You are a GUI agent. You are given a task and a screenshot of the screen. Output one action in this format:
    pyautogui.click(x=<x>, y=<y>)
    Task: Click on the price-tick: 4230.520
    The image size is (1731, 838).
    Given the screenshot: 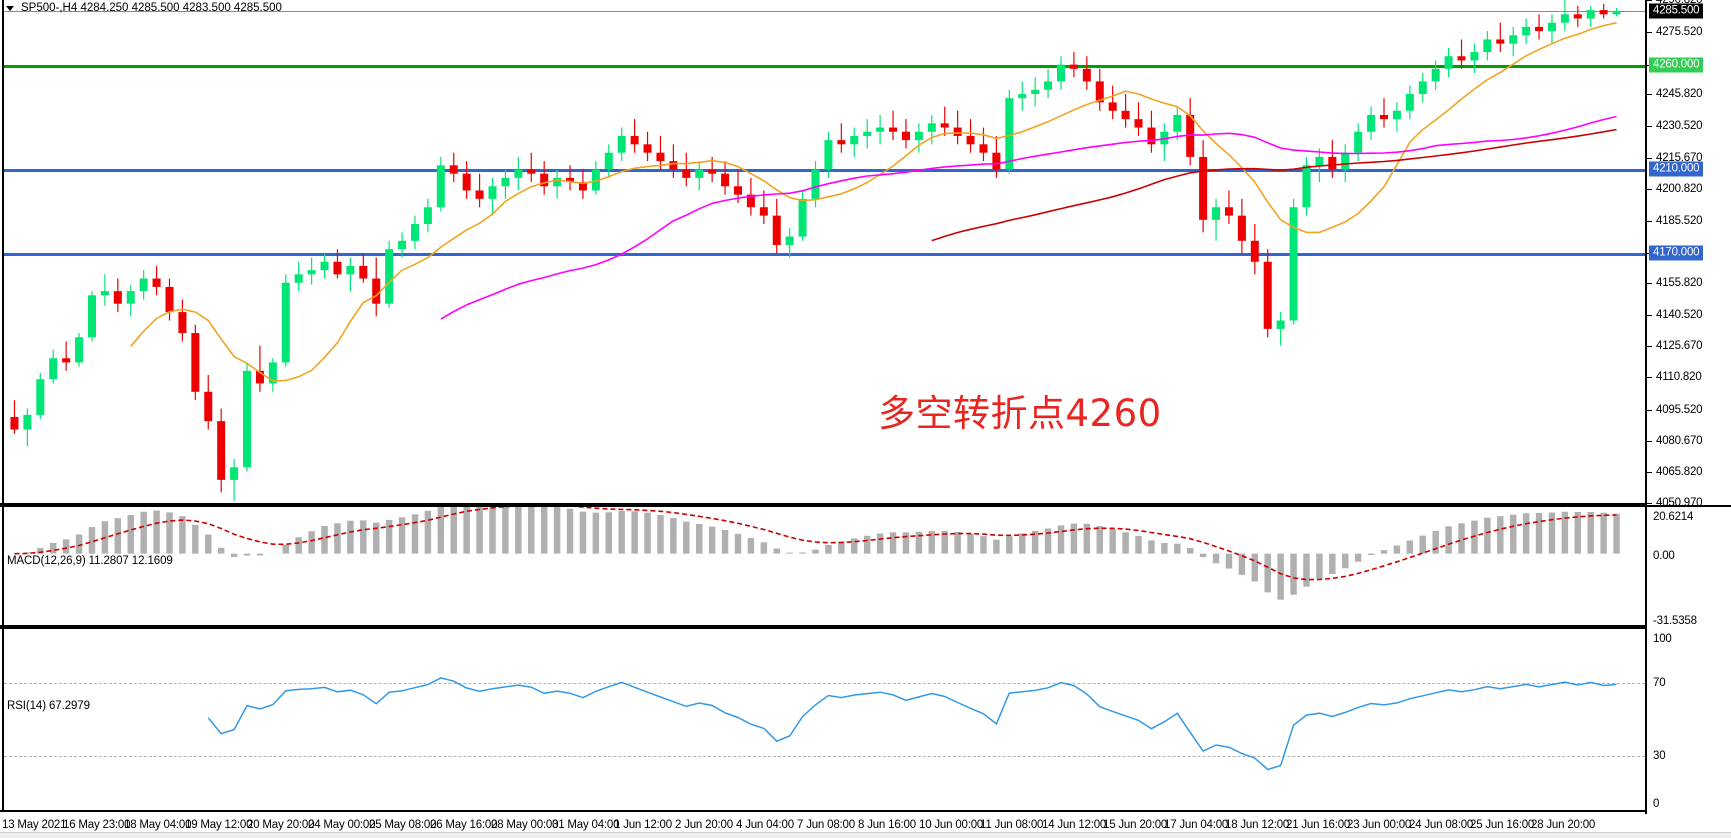 What is the action you would take?
    pyautogui.click(x=1675, y=126)
    